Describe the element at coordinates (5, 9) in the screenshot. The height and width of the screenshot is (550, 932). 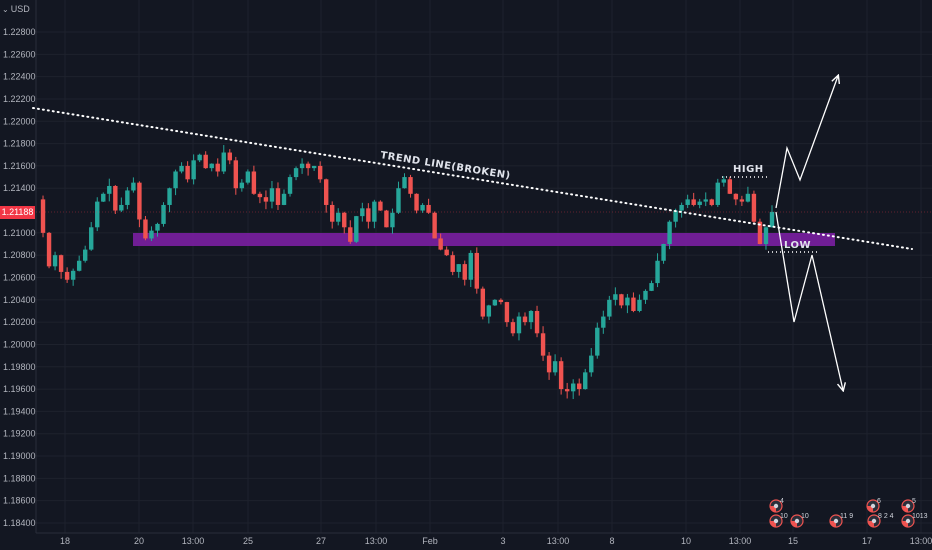
I see `chevron-down-icon: ⌄` at that location.